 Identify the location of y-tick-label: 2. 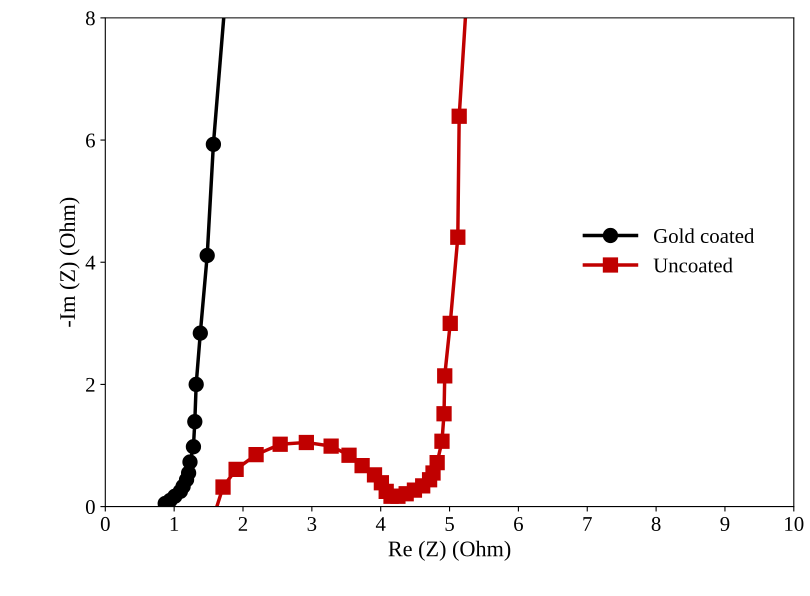
(90, 385).